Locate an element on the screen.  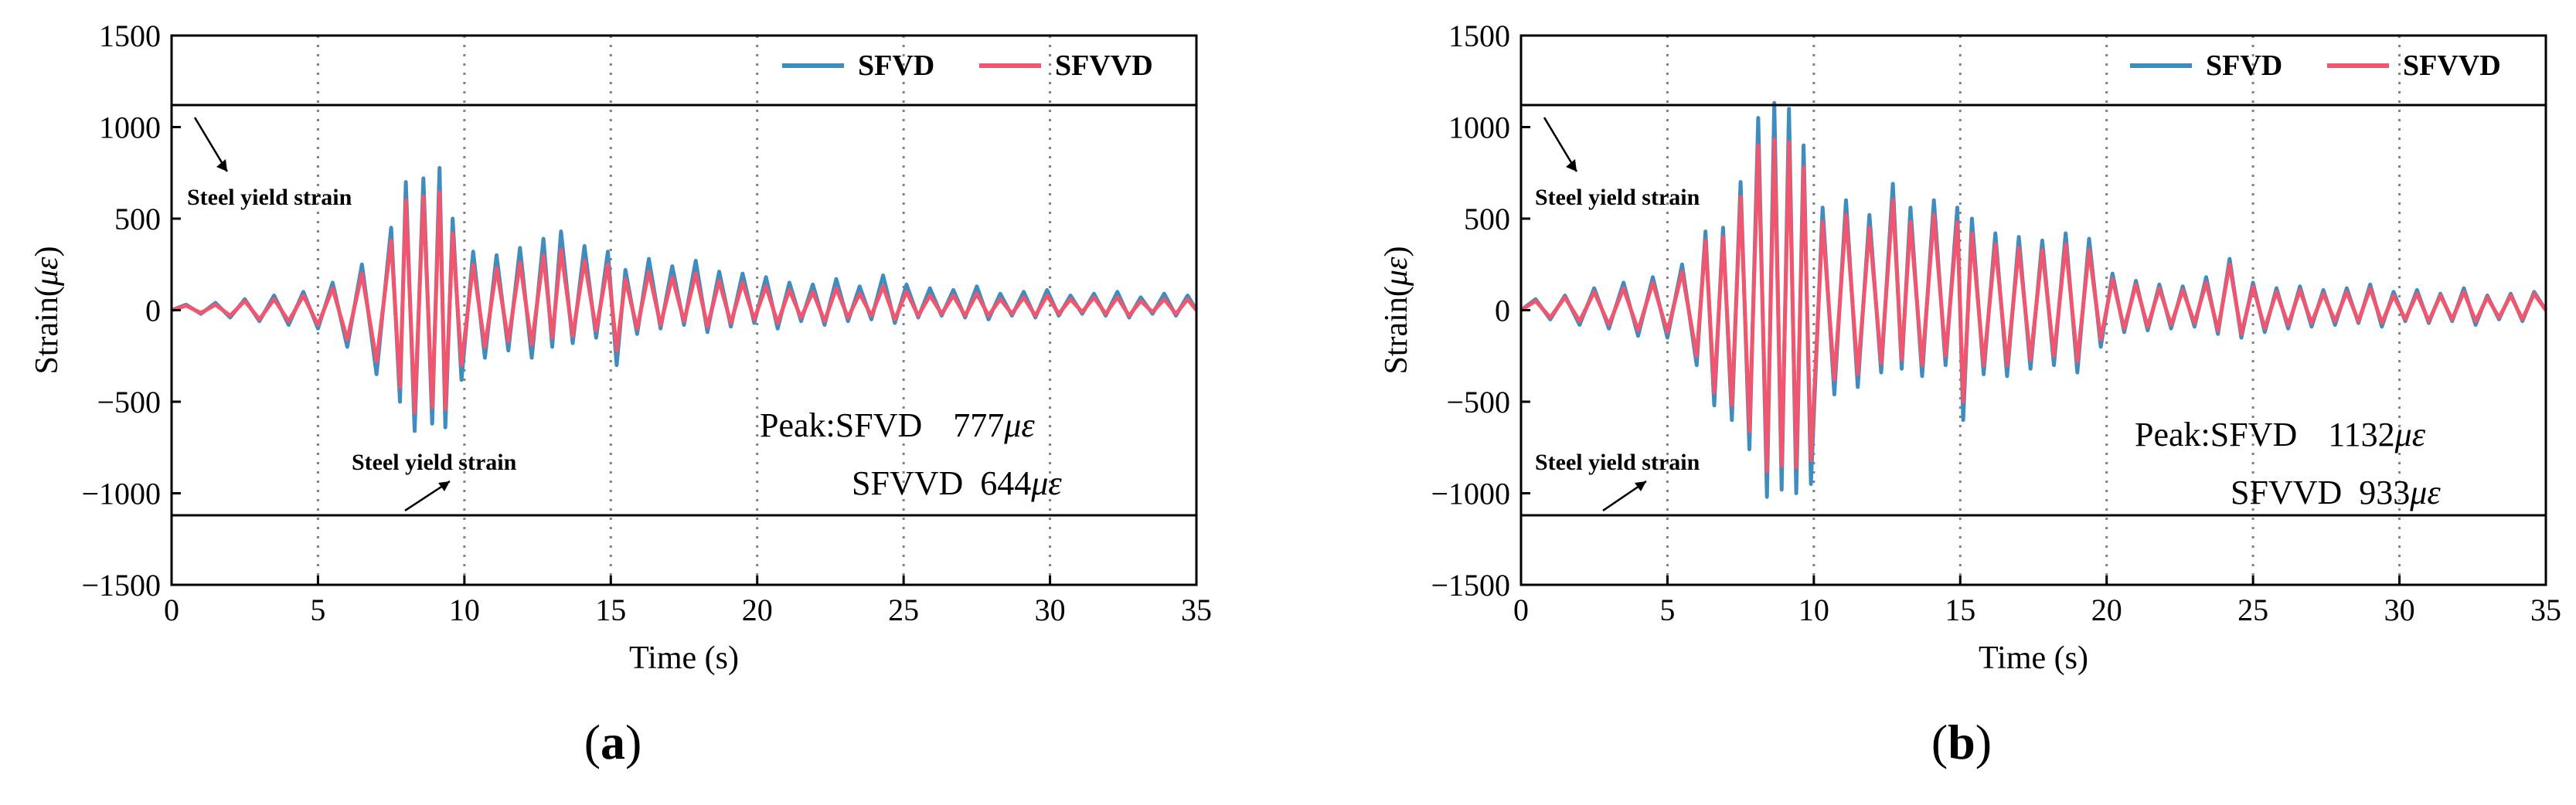
peak-annotation-sfvvd: SFVVD 644με is located at coordinates (957, 483).